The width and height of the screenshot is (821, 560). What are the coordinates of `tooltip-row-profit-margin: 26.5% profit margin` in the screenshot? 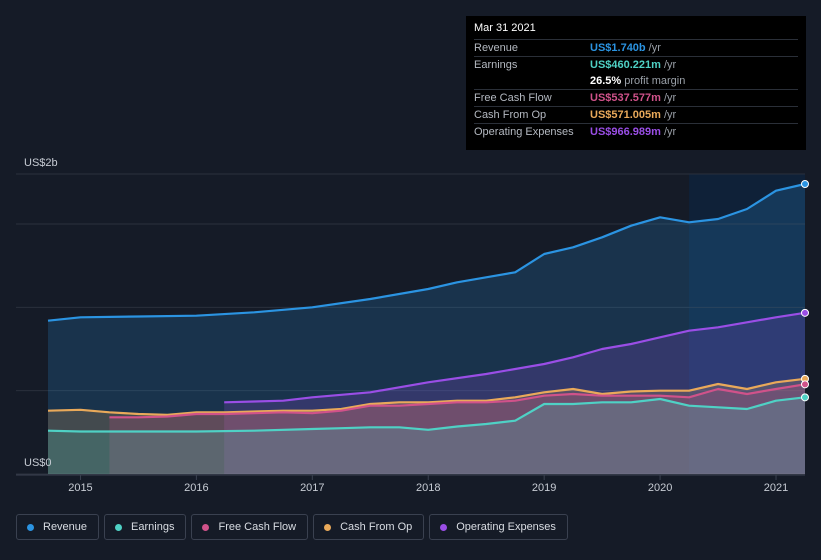 It's located at (636, 81).